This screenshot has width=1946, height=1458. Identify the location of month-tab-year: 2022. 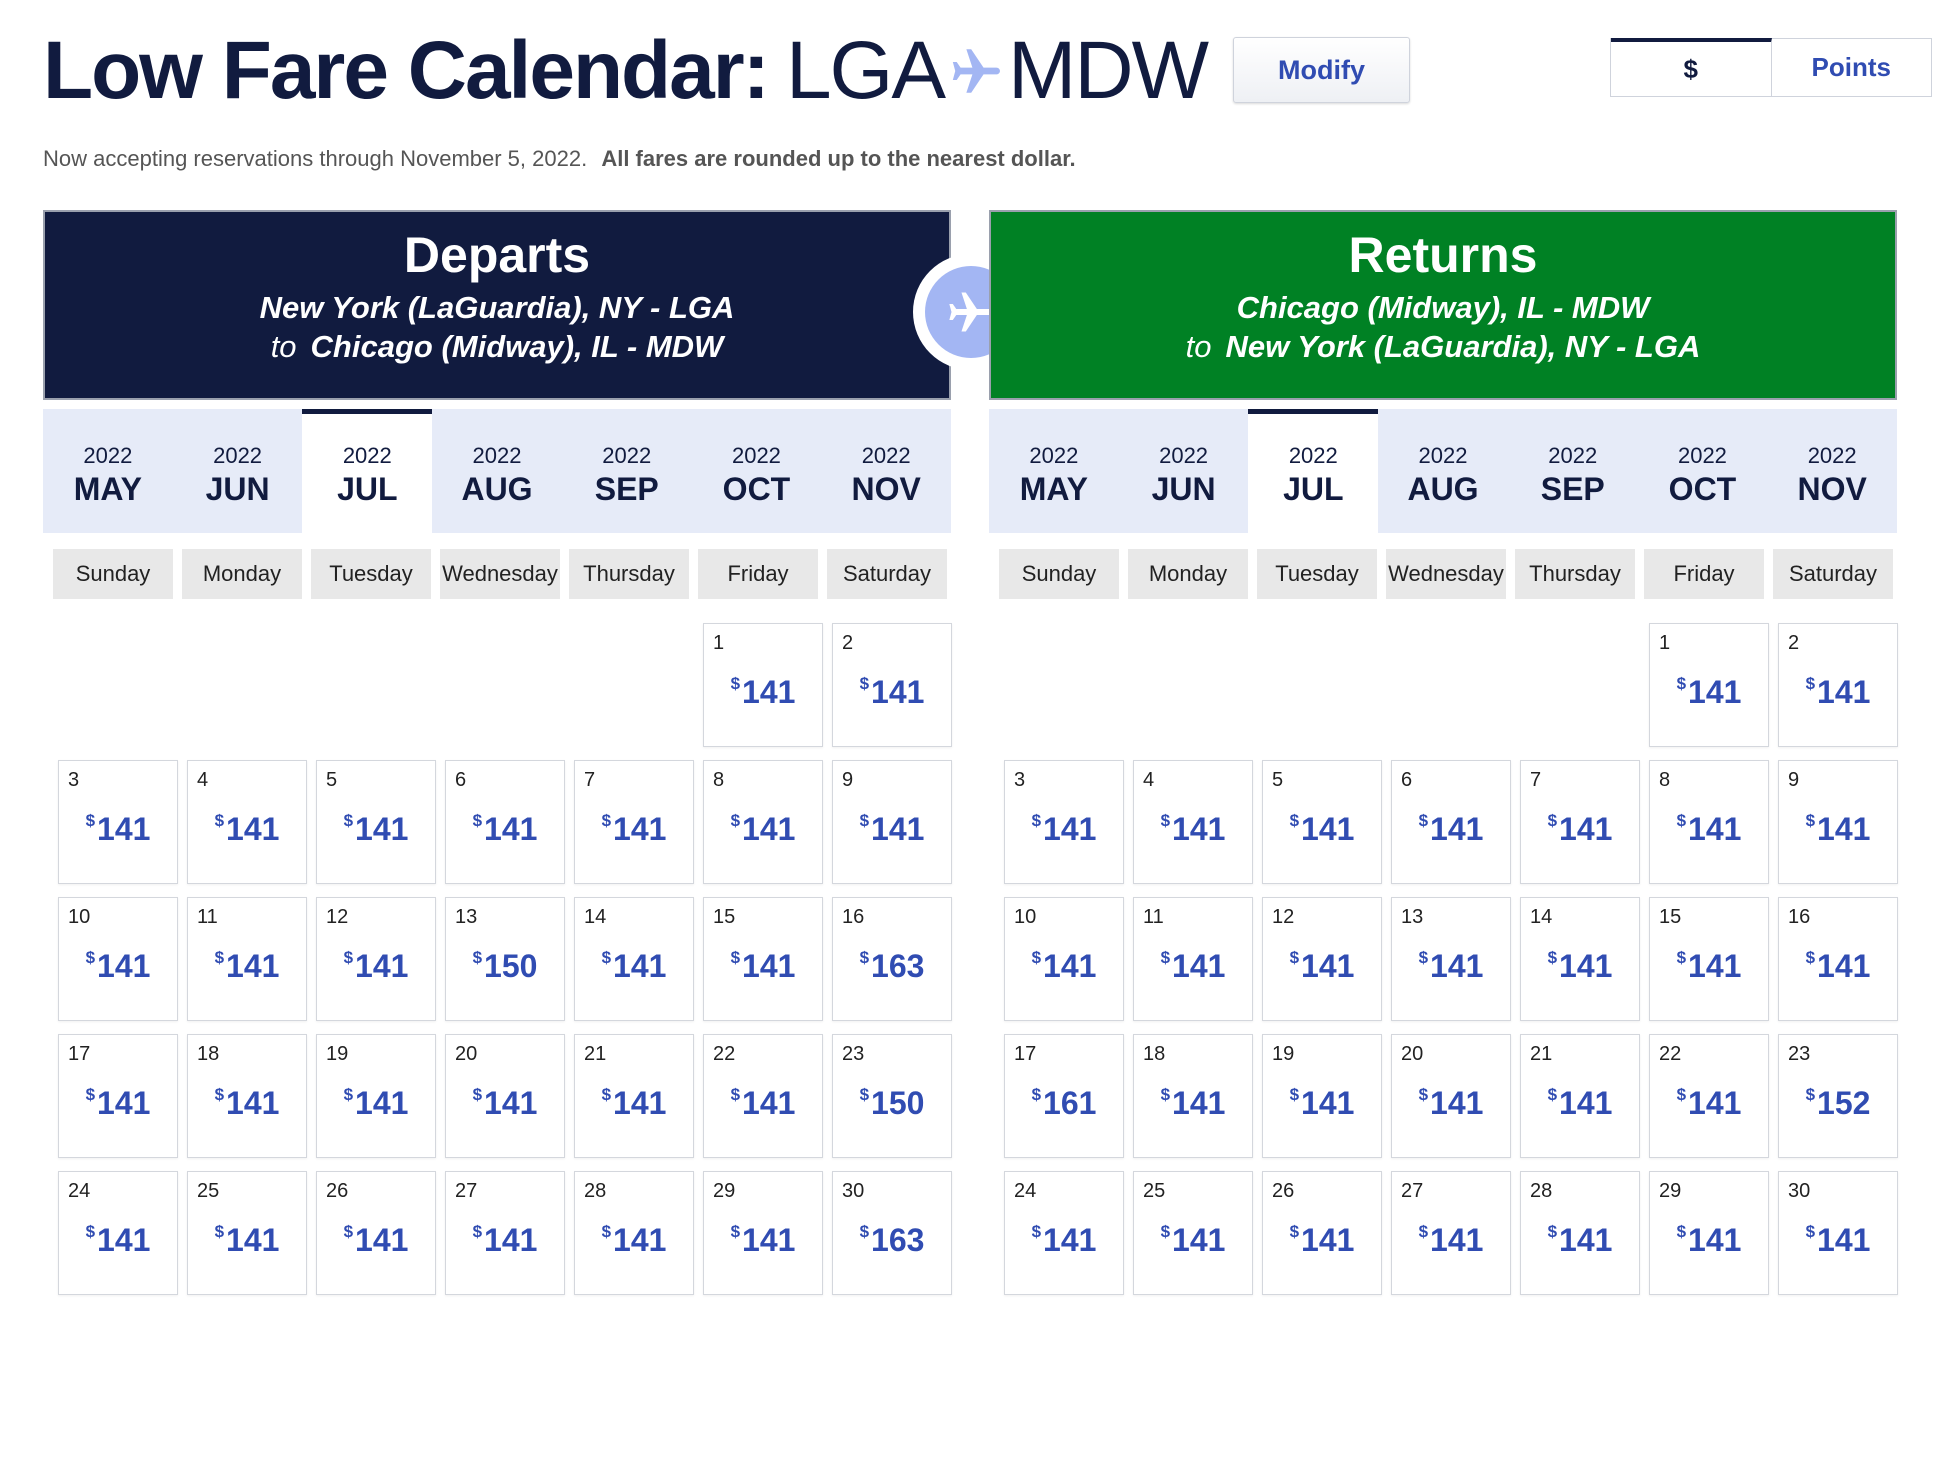
(1702, 455).